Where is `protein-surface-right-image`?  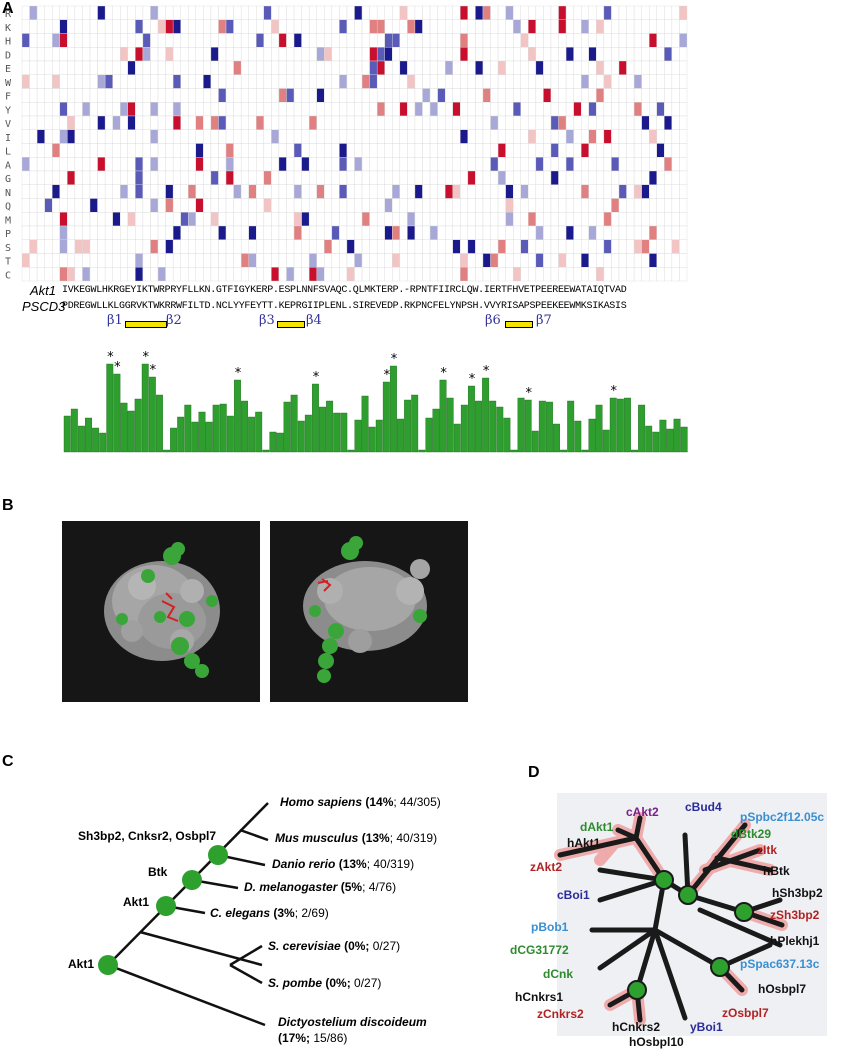 protein-surface-right-image is located at coordinates (366, 609).